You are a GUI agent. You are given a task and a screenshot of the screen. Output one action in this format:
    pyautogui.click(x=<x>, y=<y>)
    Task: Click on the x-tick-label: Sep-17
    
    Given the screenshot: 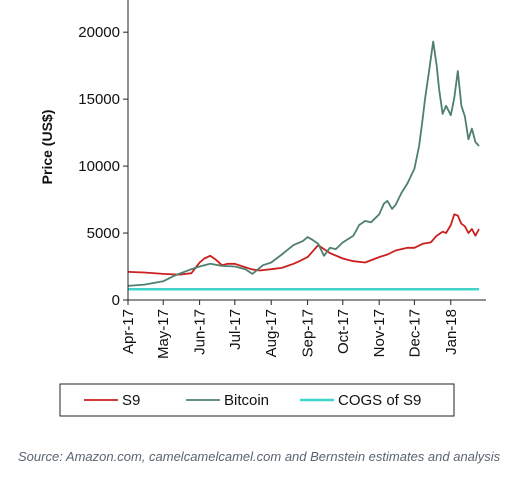 What is the action you would take?
    pyautogui.click(x=308, y=333)
    